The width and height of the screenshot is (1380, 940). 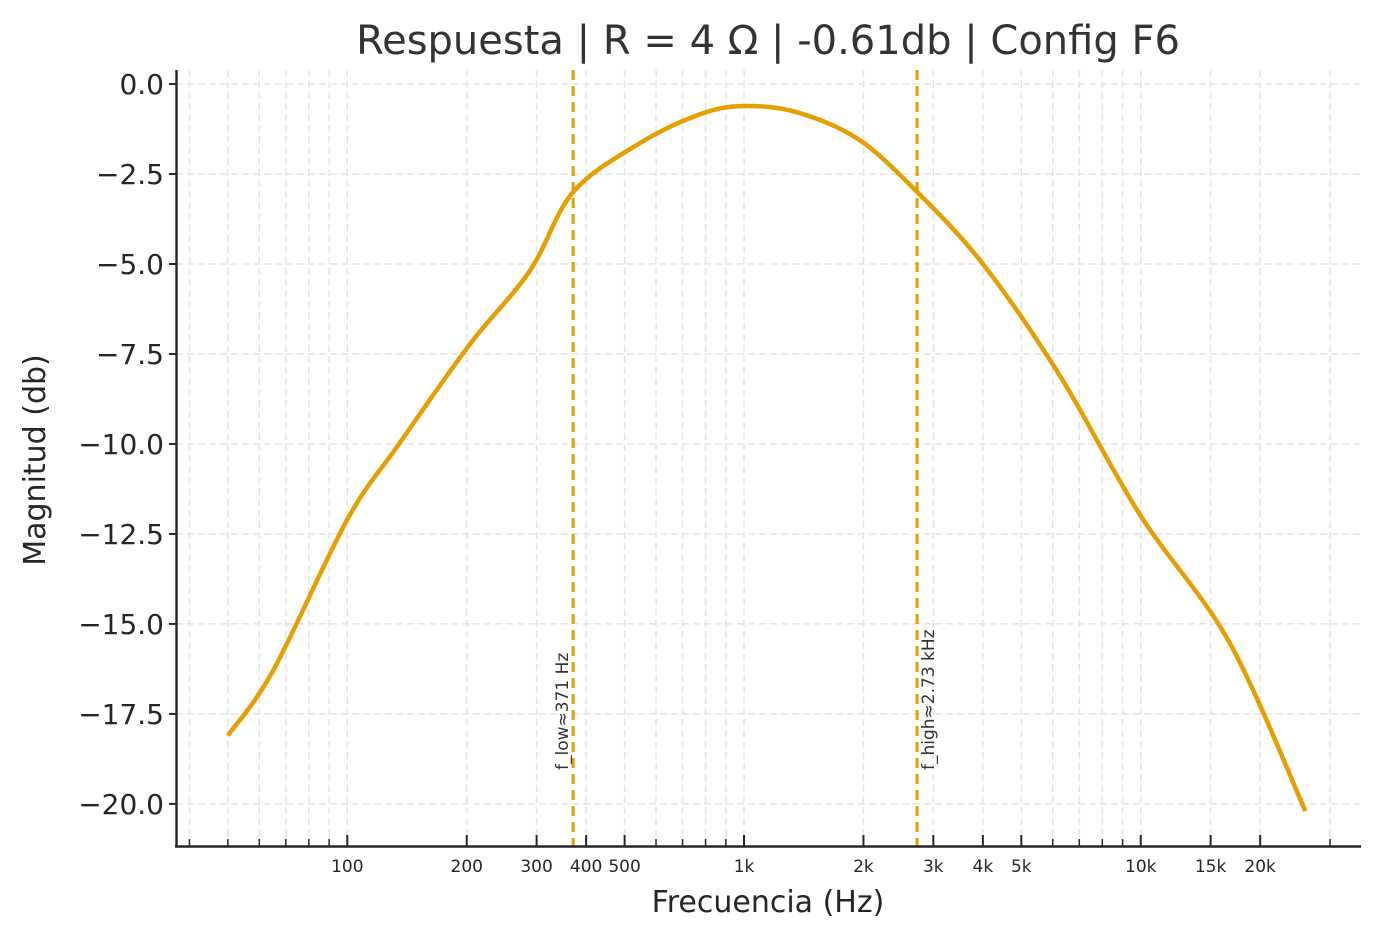 I want to click on x-tick-label: 100, so click(x=347, y=867).